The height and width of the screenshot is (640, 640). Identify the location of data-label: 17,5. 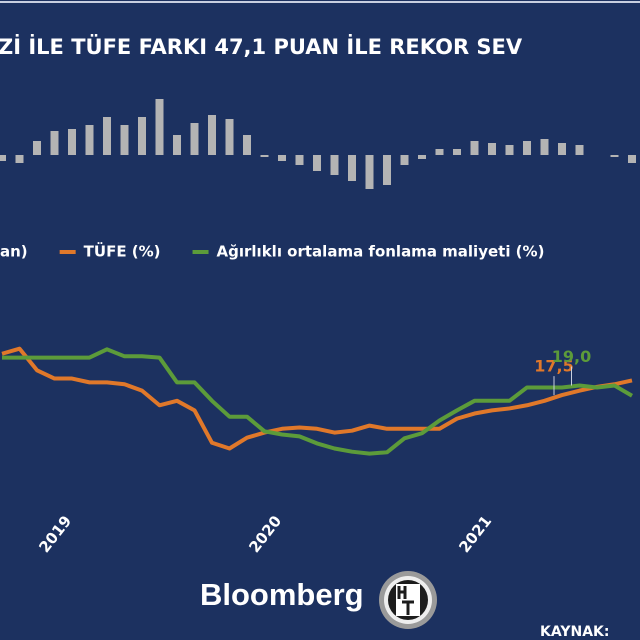
(553, 366).